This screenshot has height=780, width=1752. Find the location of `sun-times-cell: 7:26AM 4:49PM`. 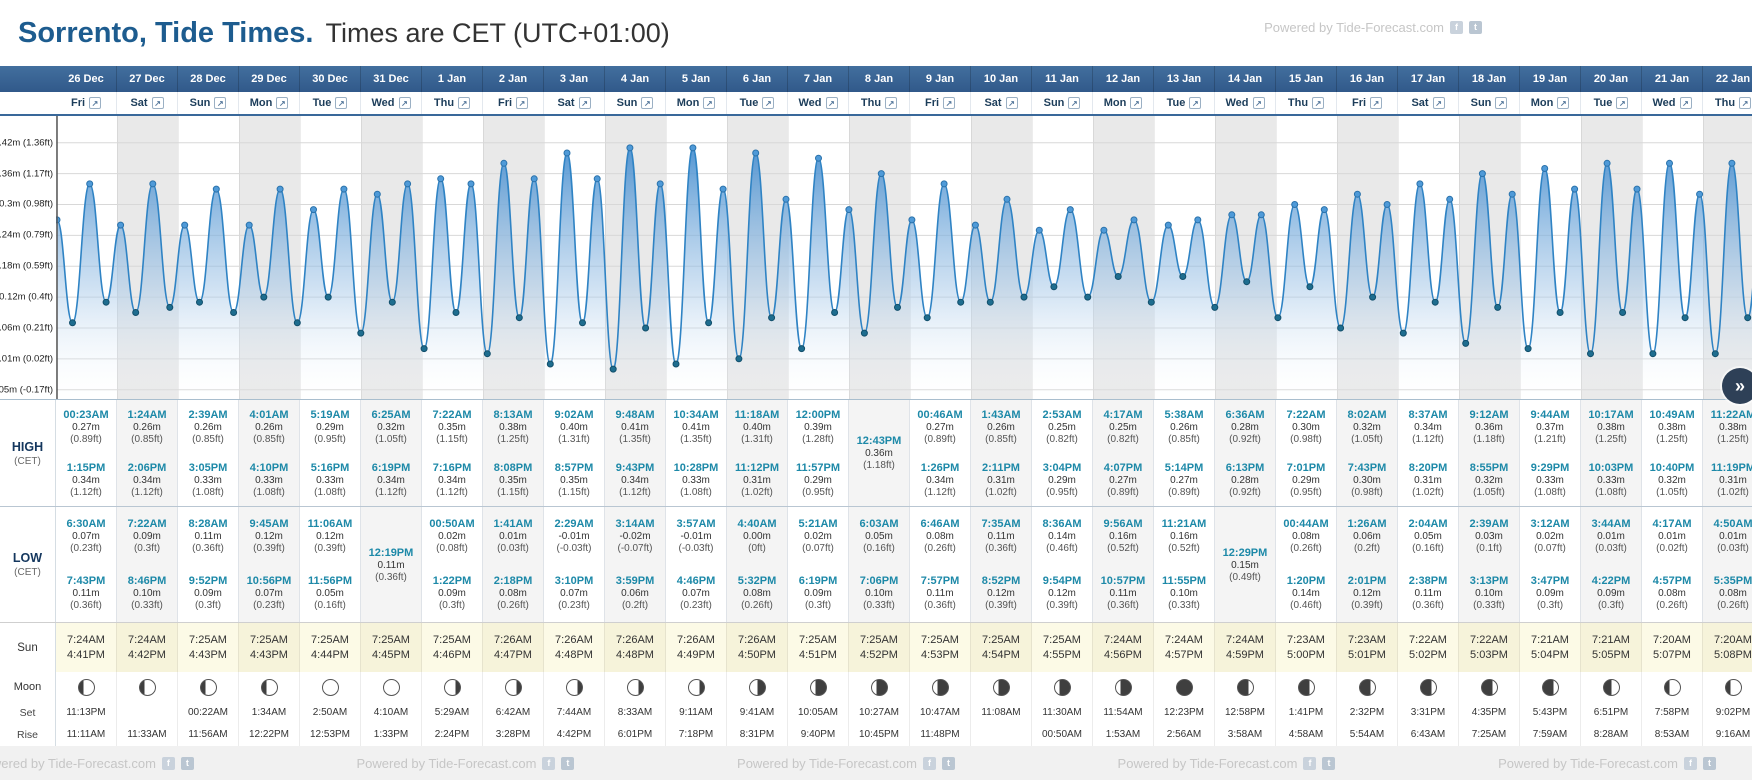

sun-times-cell: 7:26AM 4:49PM is located at coordinates (696, 647).